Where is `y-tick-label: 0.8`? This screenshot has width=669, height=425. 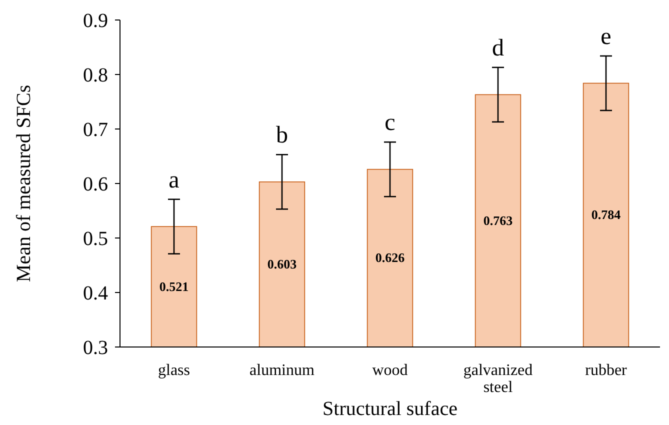 y-tick-label: 0.8 is located at coordinates (95, 75).